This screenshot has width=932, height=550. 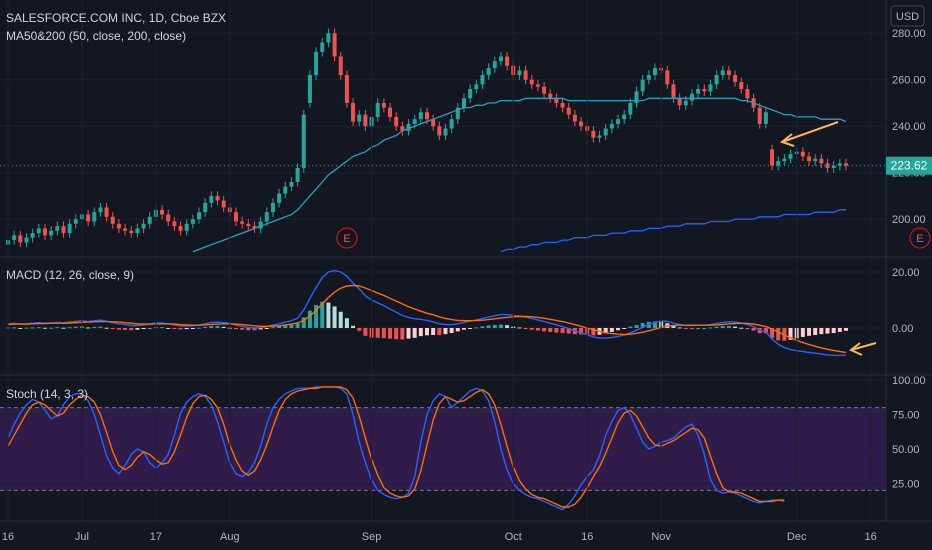 What do you see at coordinates (907, 16) in the screenshot?
I see `currency-button: USD` at bounding box center [907, 16].